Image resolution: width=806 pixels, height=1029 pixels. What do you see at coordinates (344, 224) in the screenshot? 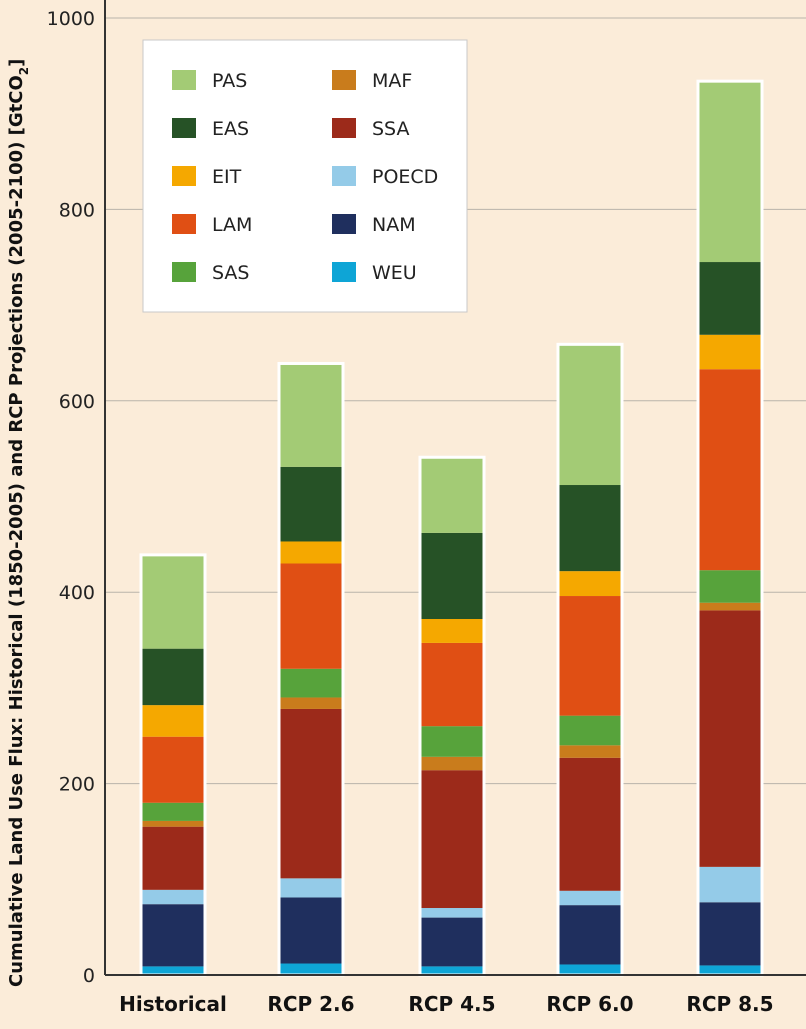
I see `legend-swatch-nam` at bounding box center [344, 224].